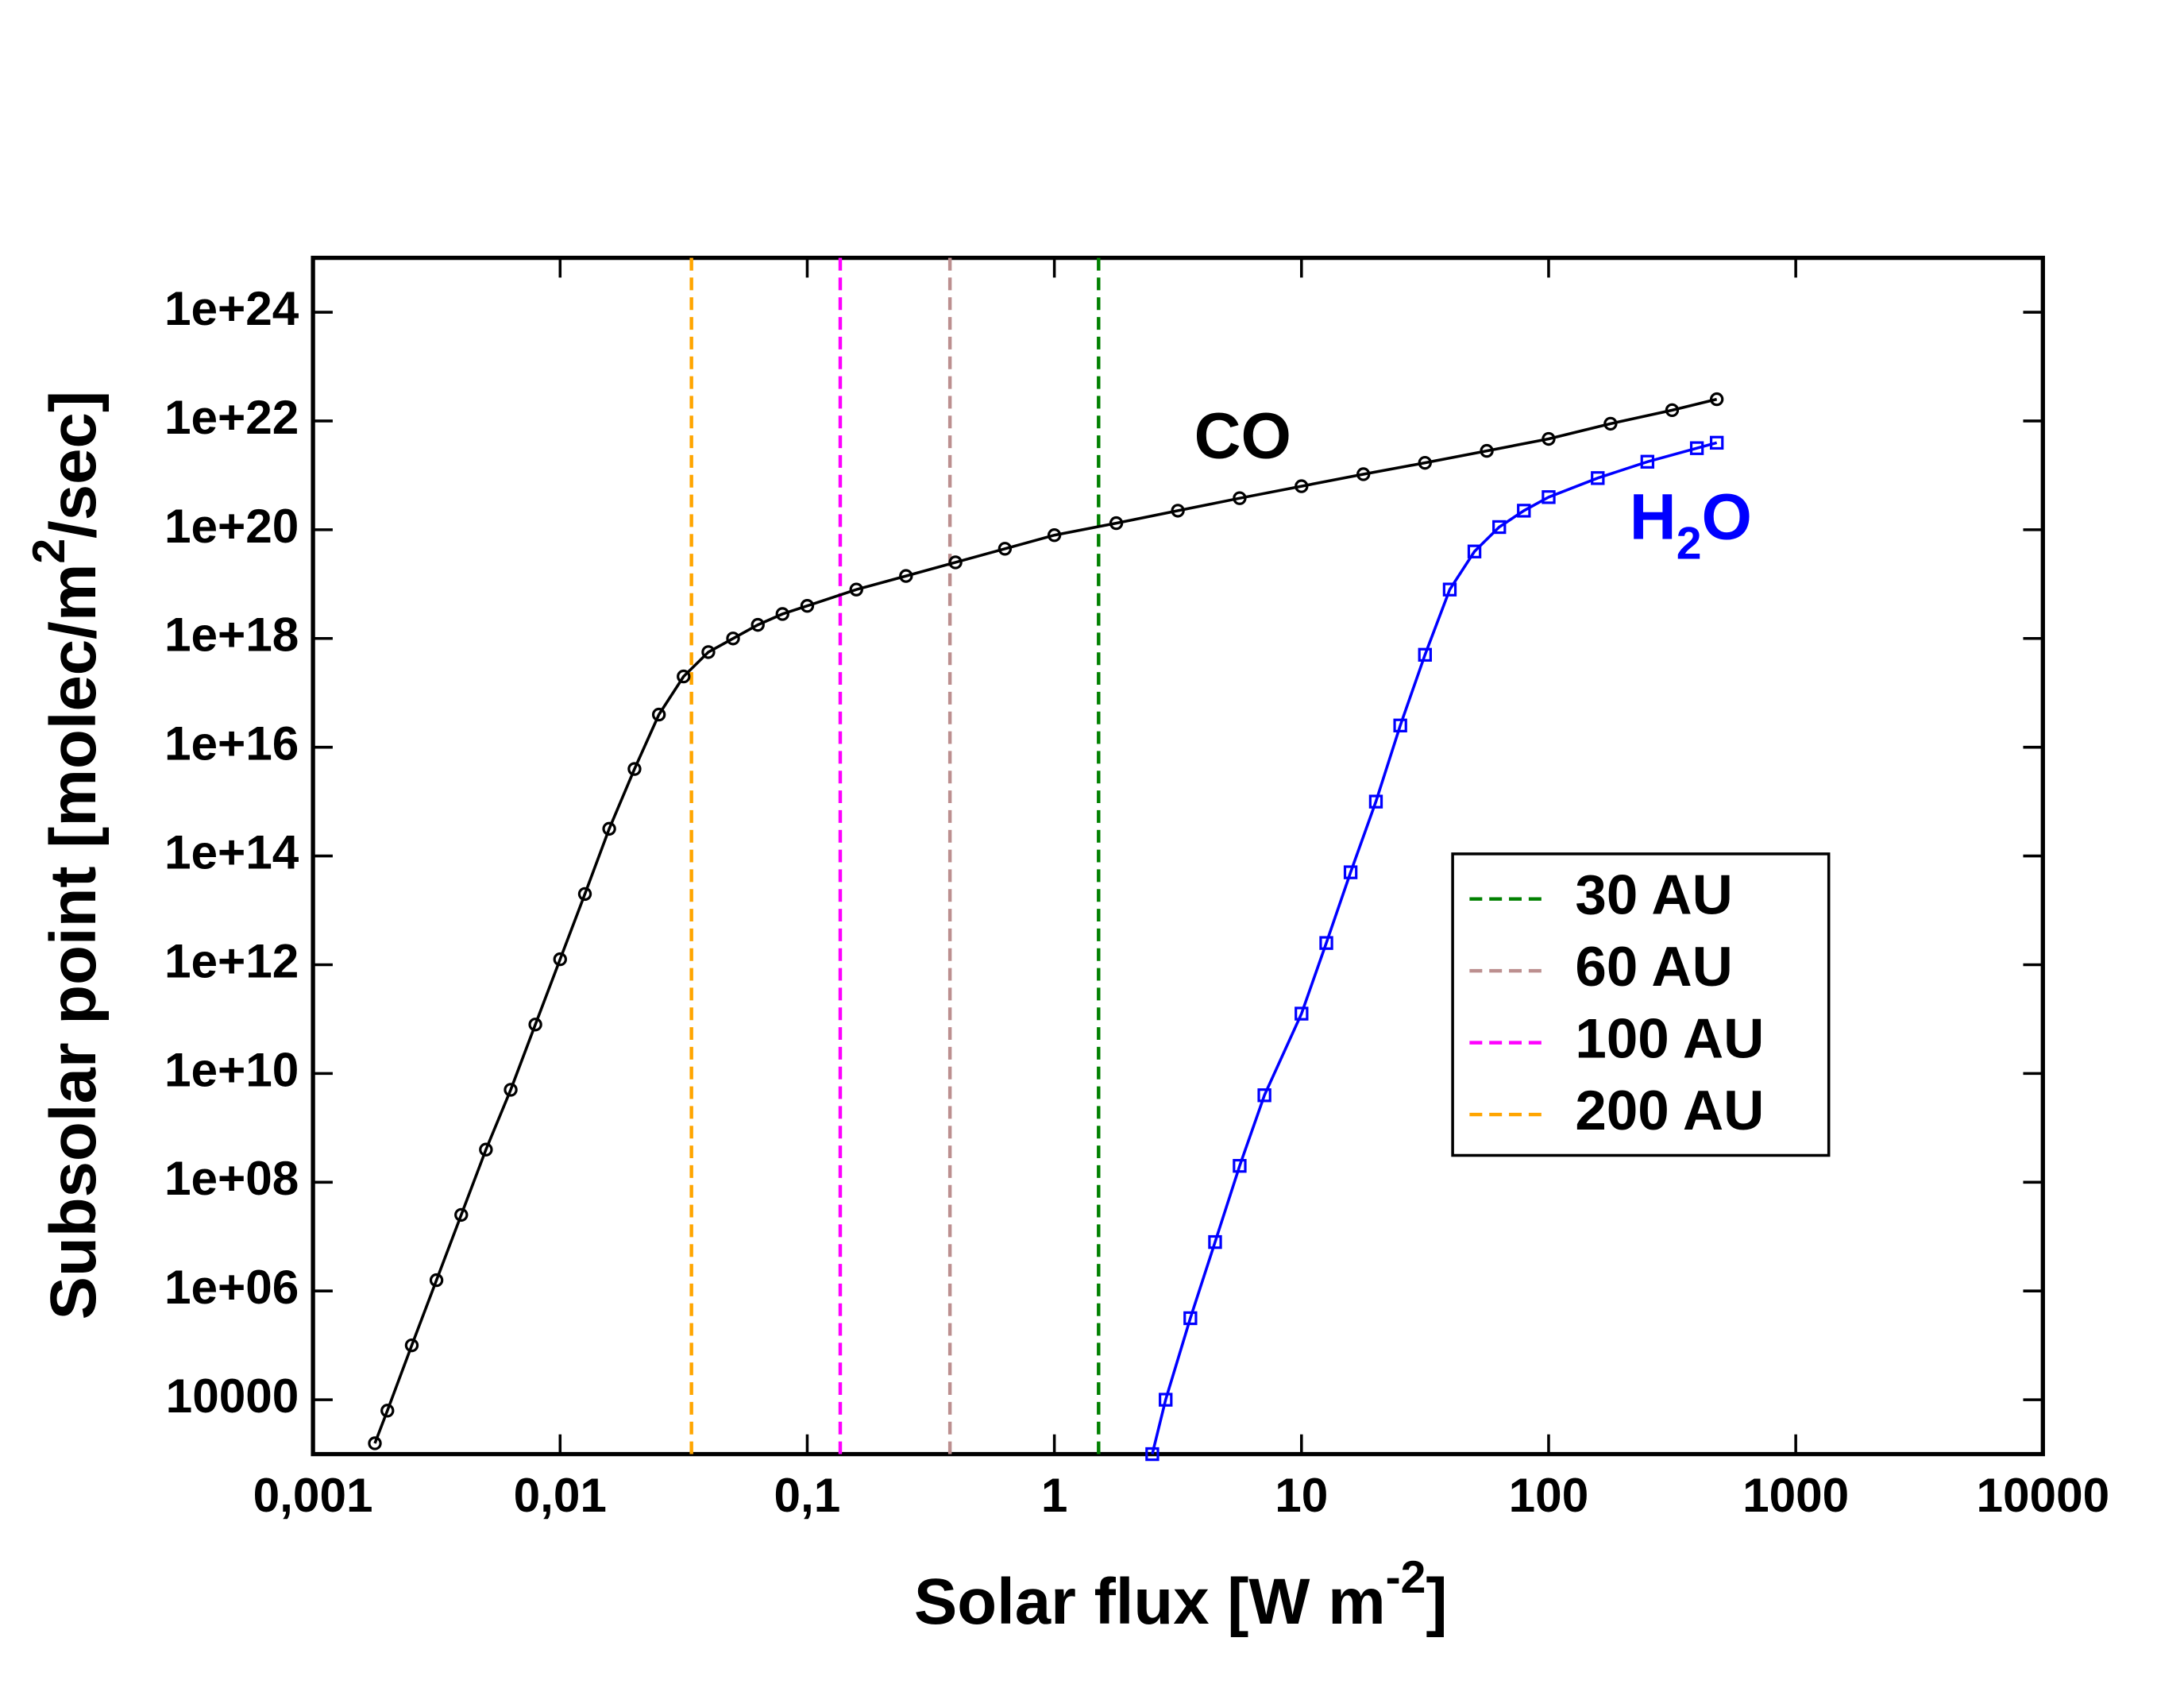  What do you see at coordinates (1689, 543) in the screenshot?
I see `series-label-part: 2` at bounding box center [1689, 543].